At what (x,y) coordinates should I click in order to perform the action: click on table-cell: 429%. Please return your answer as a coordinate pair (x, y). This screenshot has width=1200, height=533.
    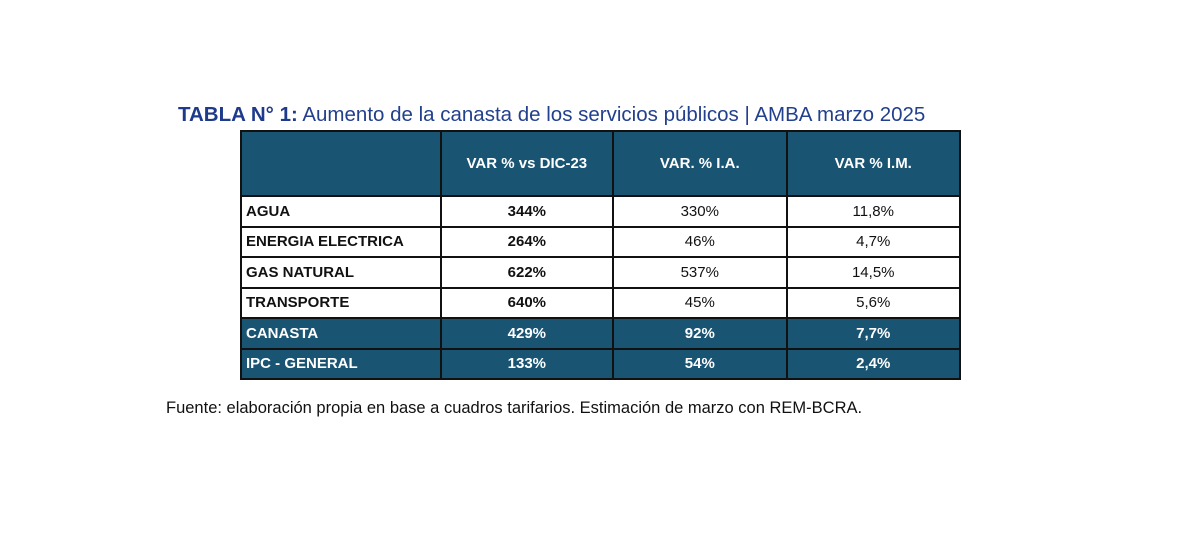
    Looking at the image, I should click on (527, 333).